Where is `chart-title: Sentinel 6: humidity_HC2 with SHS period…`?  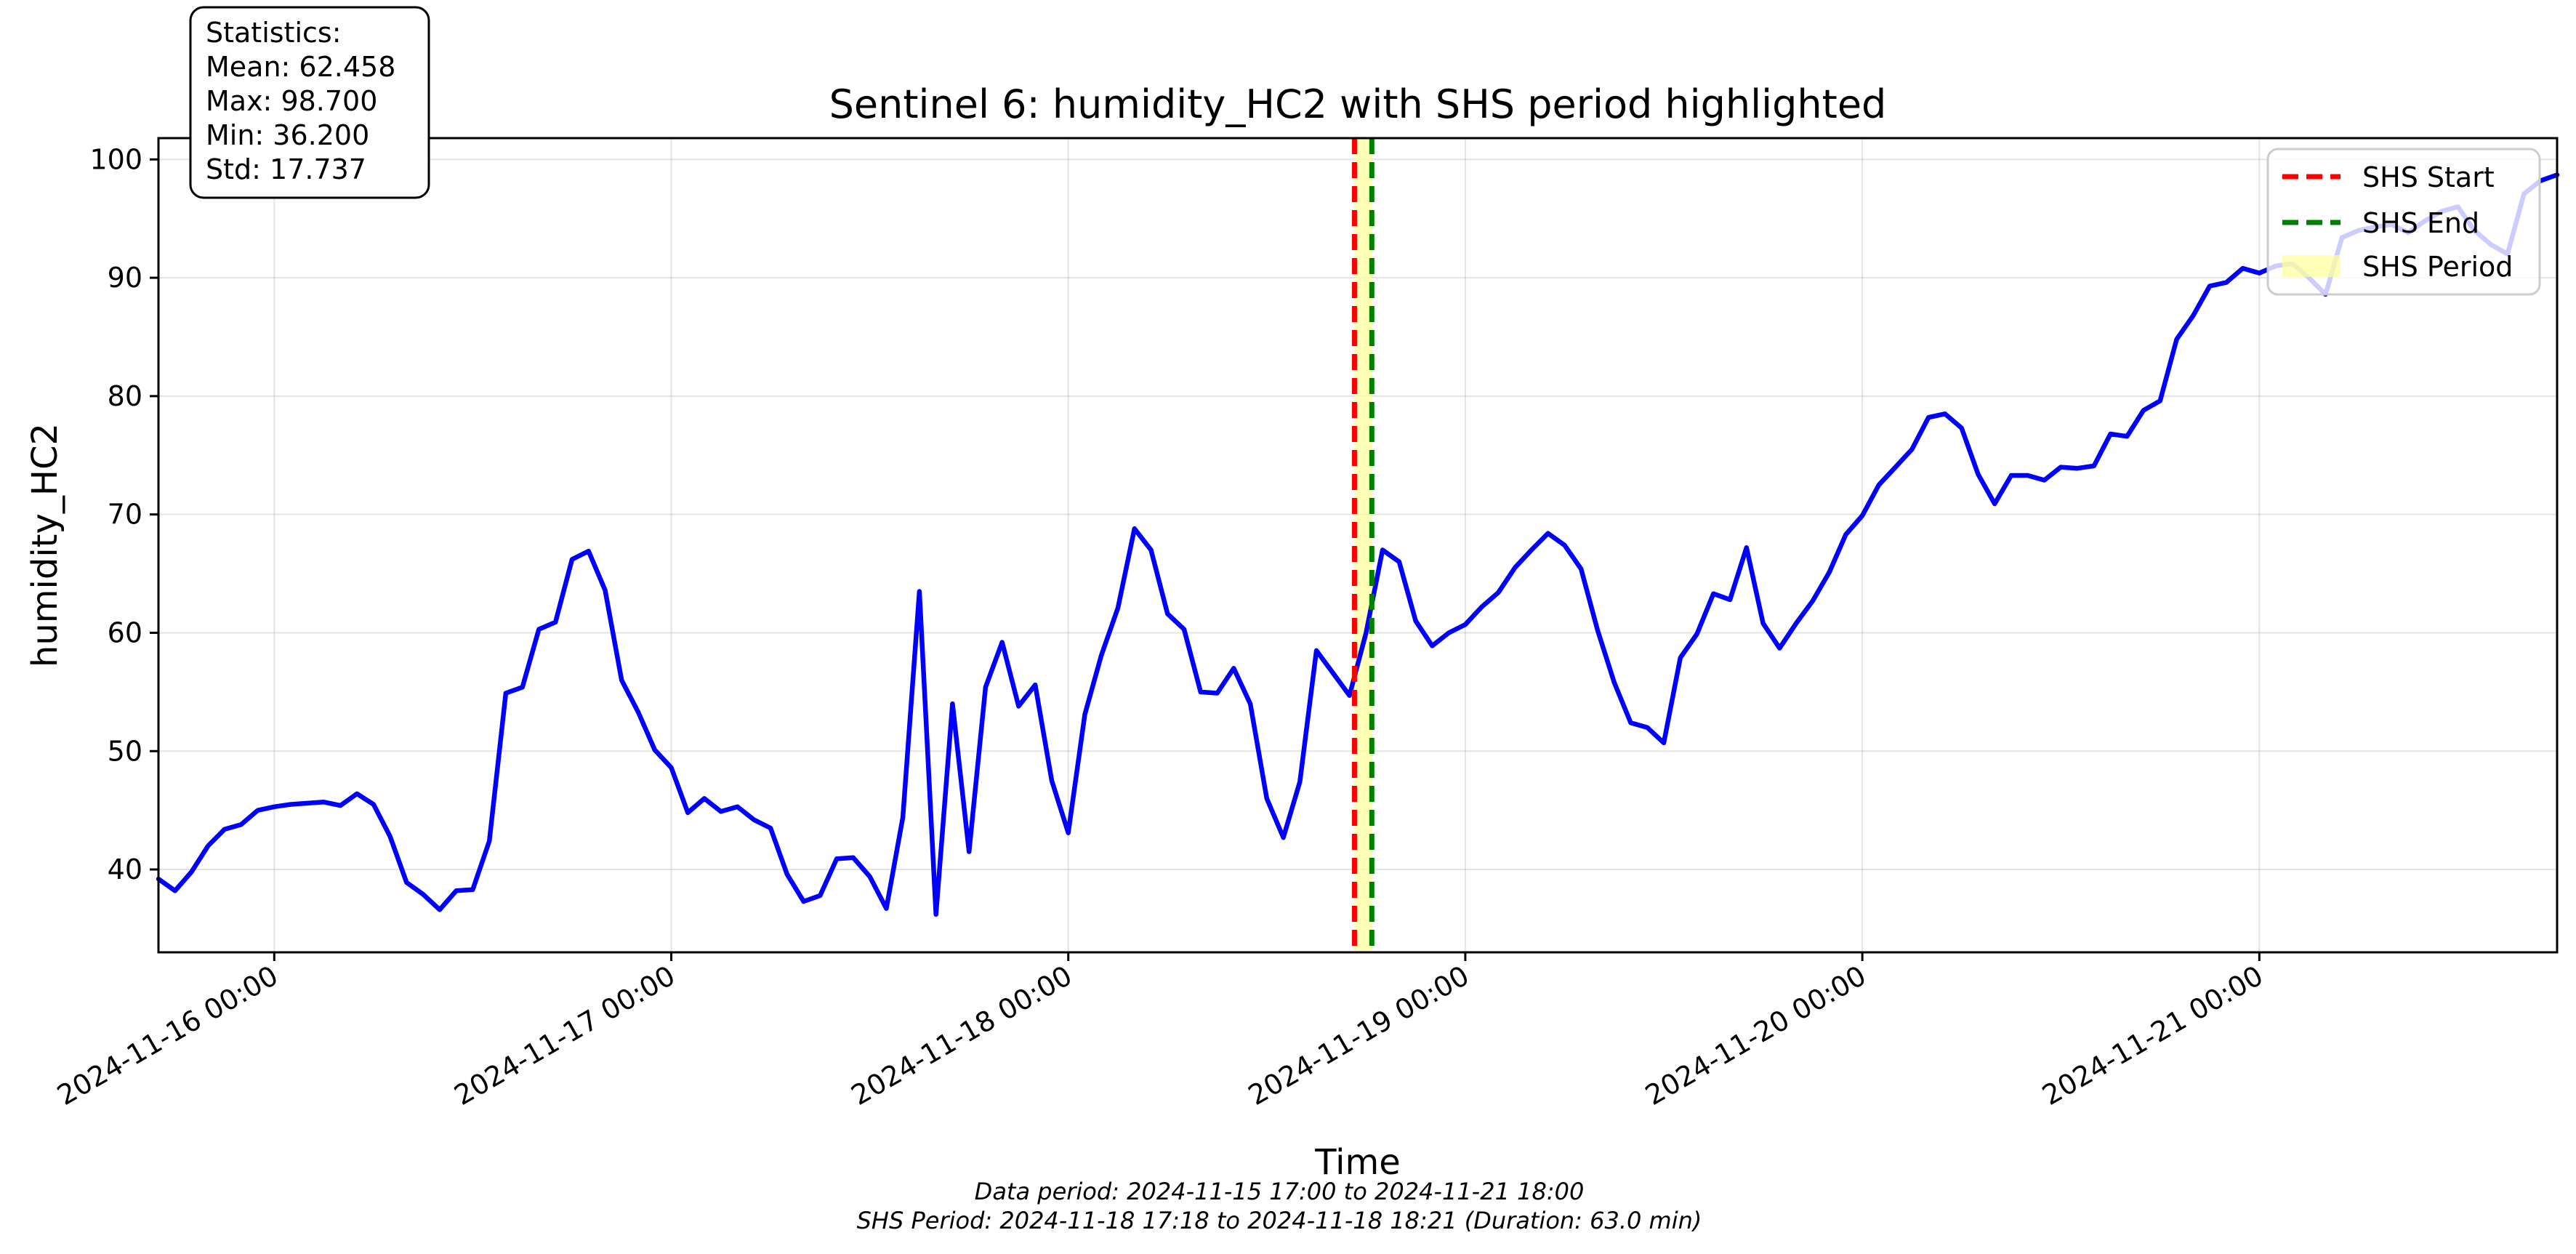
chart-title: Sentinel 6: humidity_HC2 with SHS period… is located at coordinates (1358, 104).